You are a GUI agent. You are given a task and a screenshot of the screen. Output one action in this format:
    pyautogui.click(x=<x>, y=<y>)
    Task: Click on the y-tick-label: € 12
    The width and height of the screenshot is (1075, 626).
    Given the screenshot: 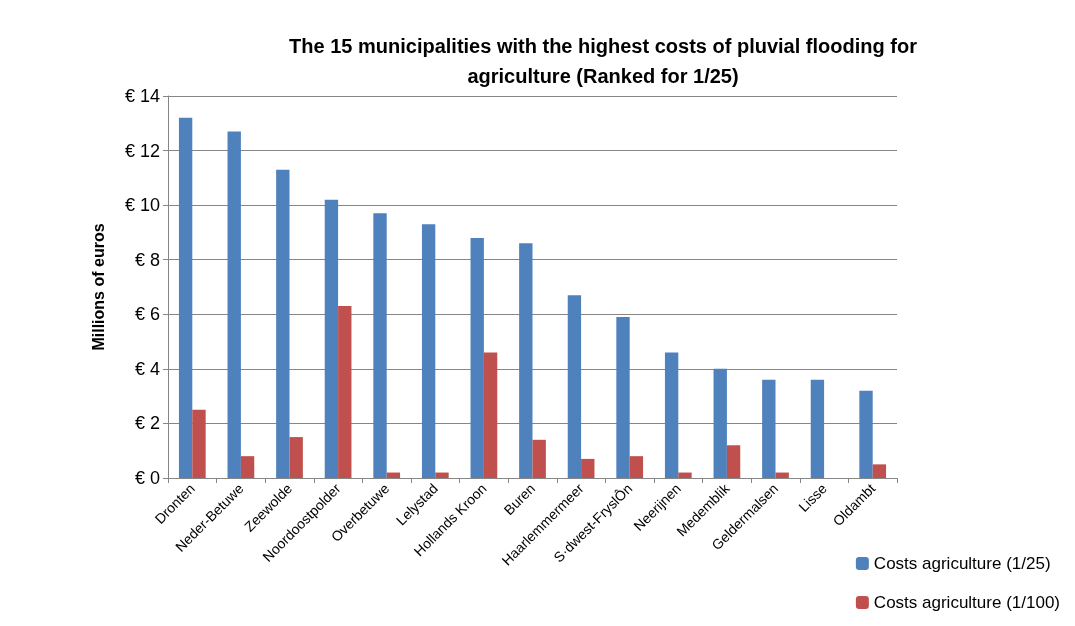 What is the action you would take?
    pyautogui.click(x=142, y=150)
    